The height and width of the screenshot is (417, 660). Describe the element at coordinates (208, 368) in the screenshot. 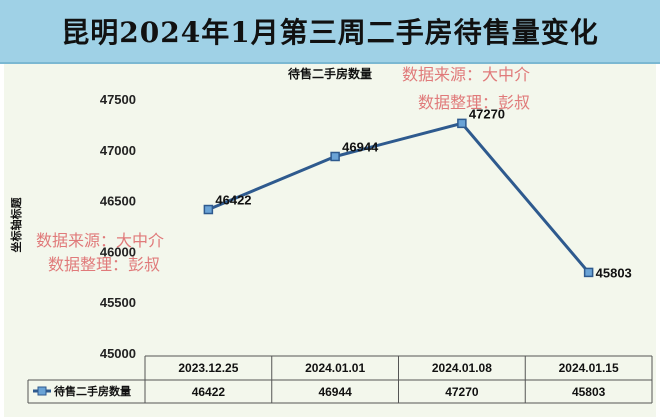

I see `x-category-label: 2023.12.25` at that location.